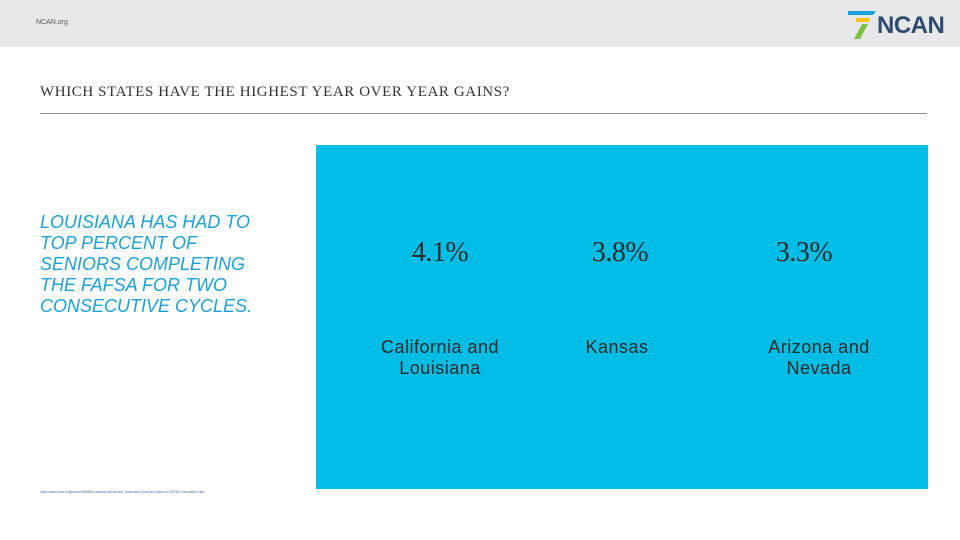  Describe the element at coordinates (617, 347) in the screenshot. I see `stat-label-2: Kansas` at that location.